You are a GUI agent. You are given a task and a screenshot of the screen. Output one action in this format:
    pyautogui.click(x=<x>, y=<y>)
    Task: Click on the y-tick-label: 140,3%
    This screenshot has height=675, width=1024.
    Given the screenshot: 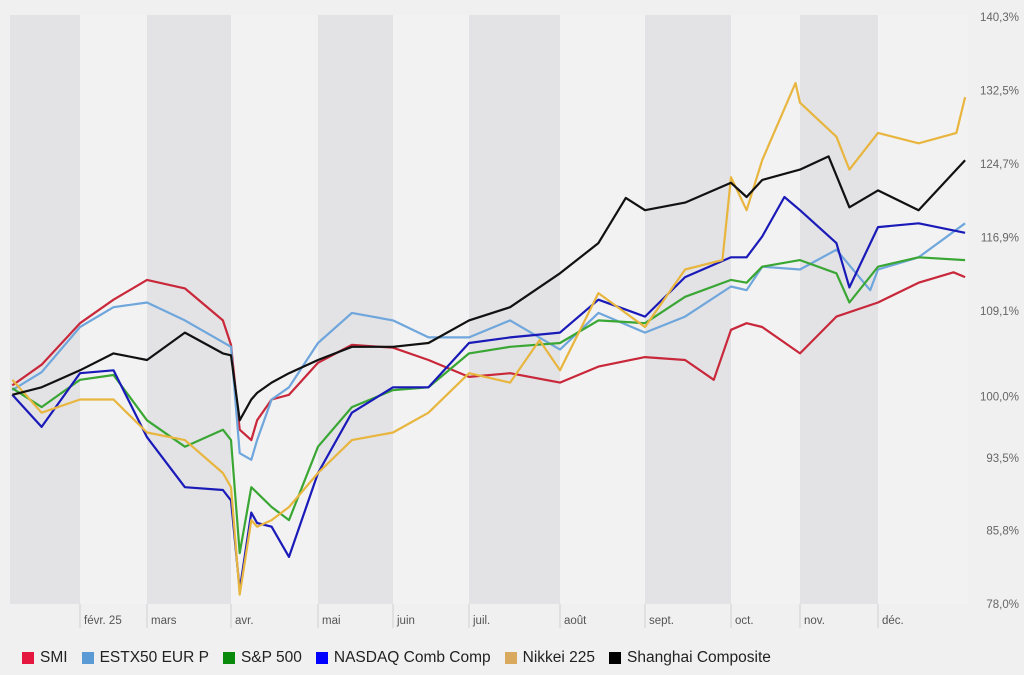 What is the action you would take?
    pyautogui.click(x=999, y=18)
    